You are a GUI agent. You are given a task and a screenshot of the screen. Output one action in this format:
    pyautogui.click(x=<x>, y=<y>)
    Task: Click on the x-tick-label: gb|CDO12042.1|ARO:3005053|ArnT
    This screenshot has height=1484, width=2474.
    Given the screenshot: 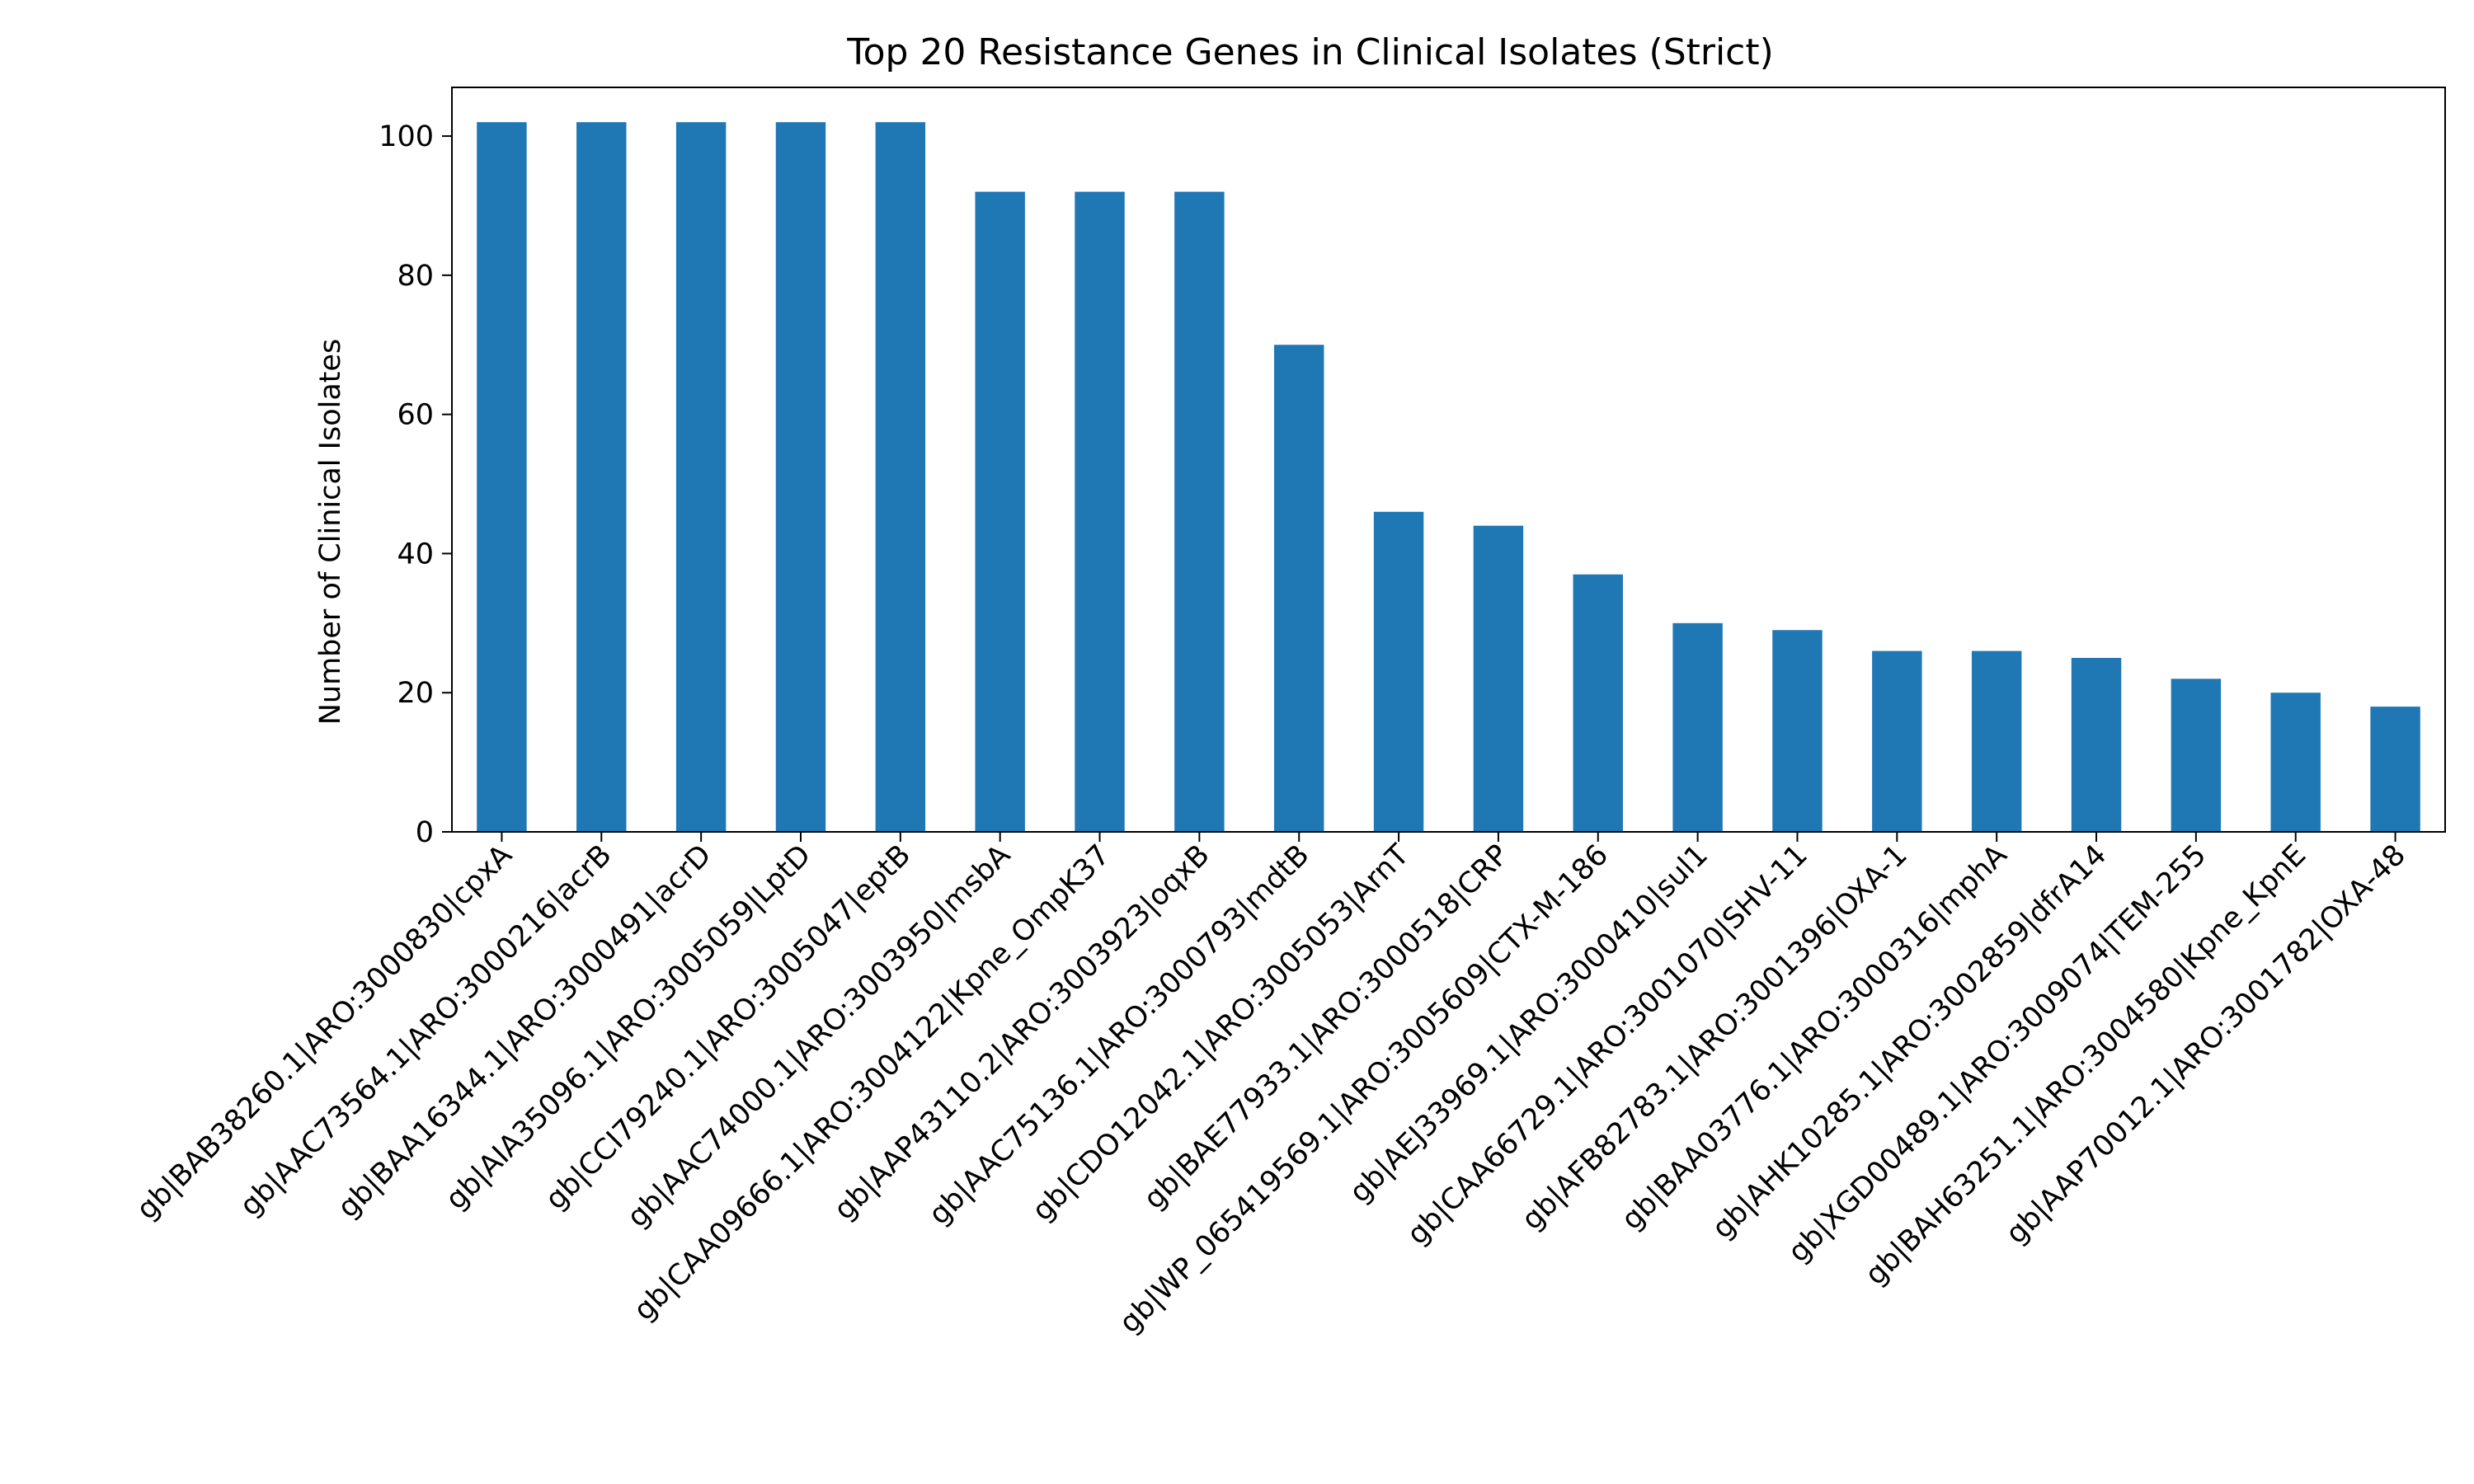 What is the action you would take?
    pyautogui.click(x=1221, y=1033)
    